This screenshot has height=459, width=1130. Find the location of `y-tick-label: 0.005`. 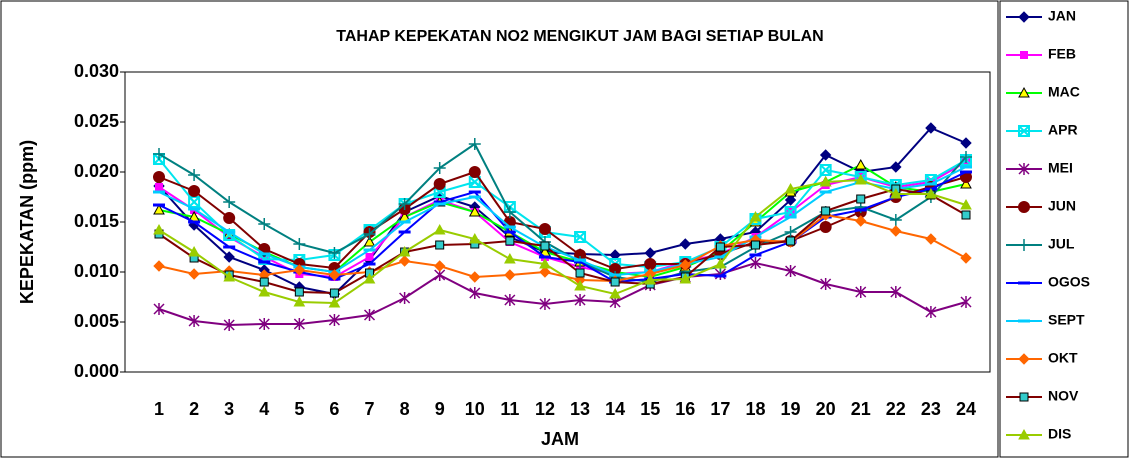

y-tick-label: 0.005 is located at coordinates (96, 321).